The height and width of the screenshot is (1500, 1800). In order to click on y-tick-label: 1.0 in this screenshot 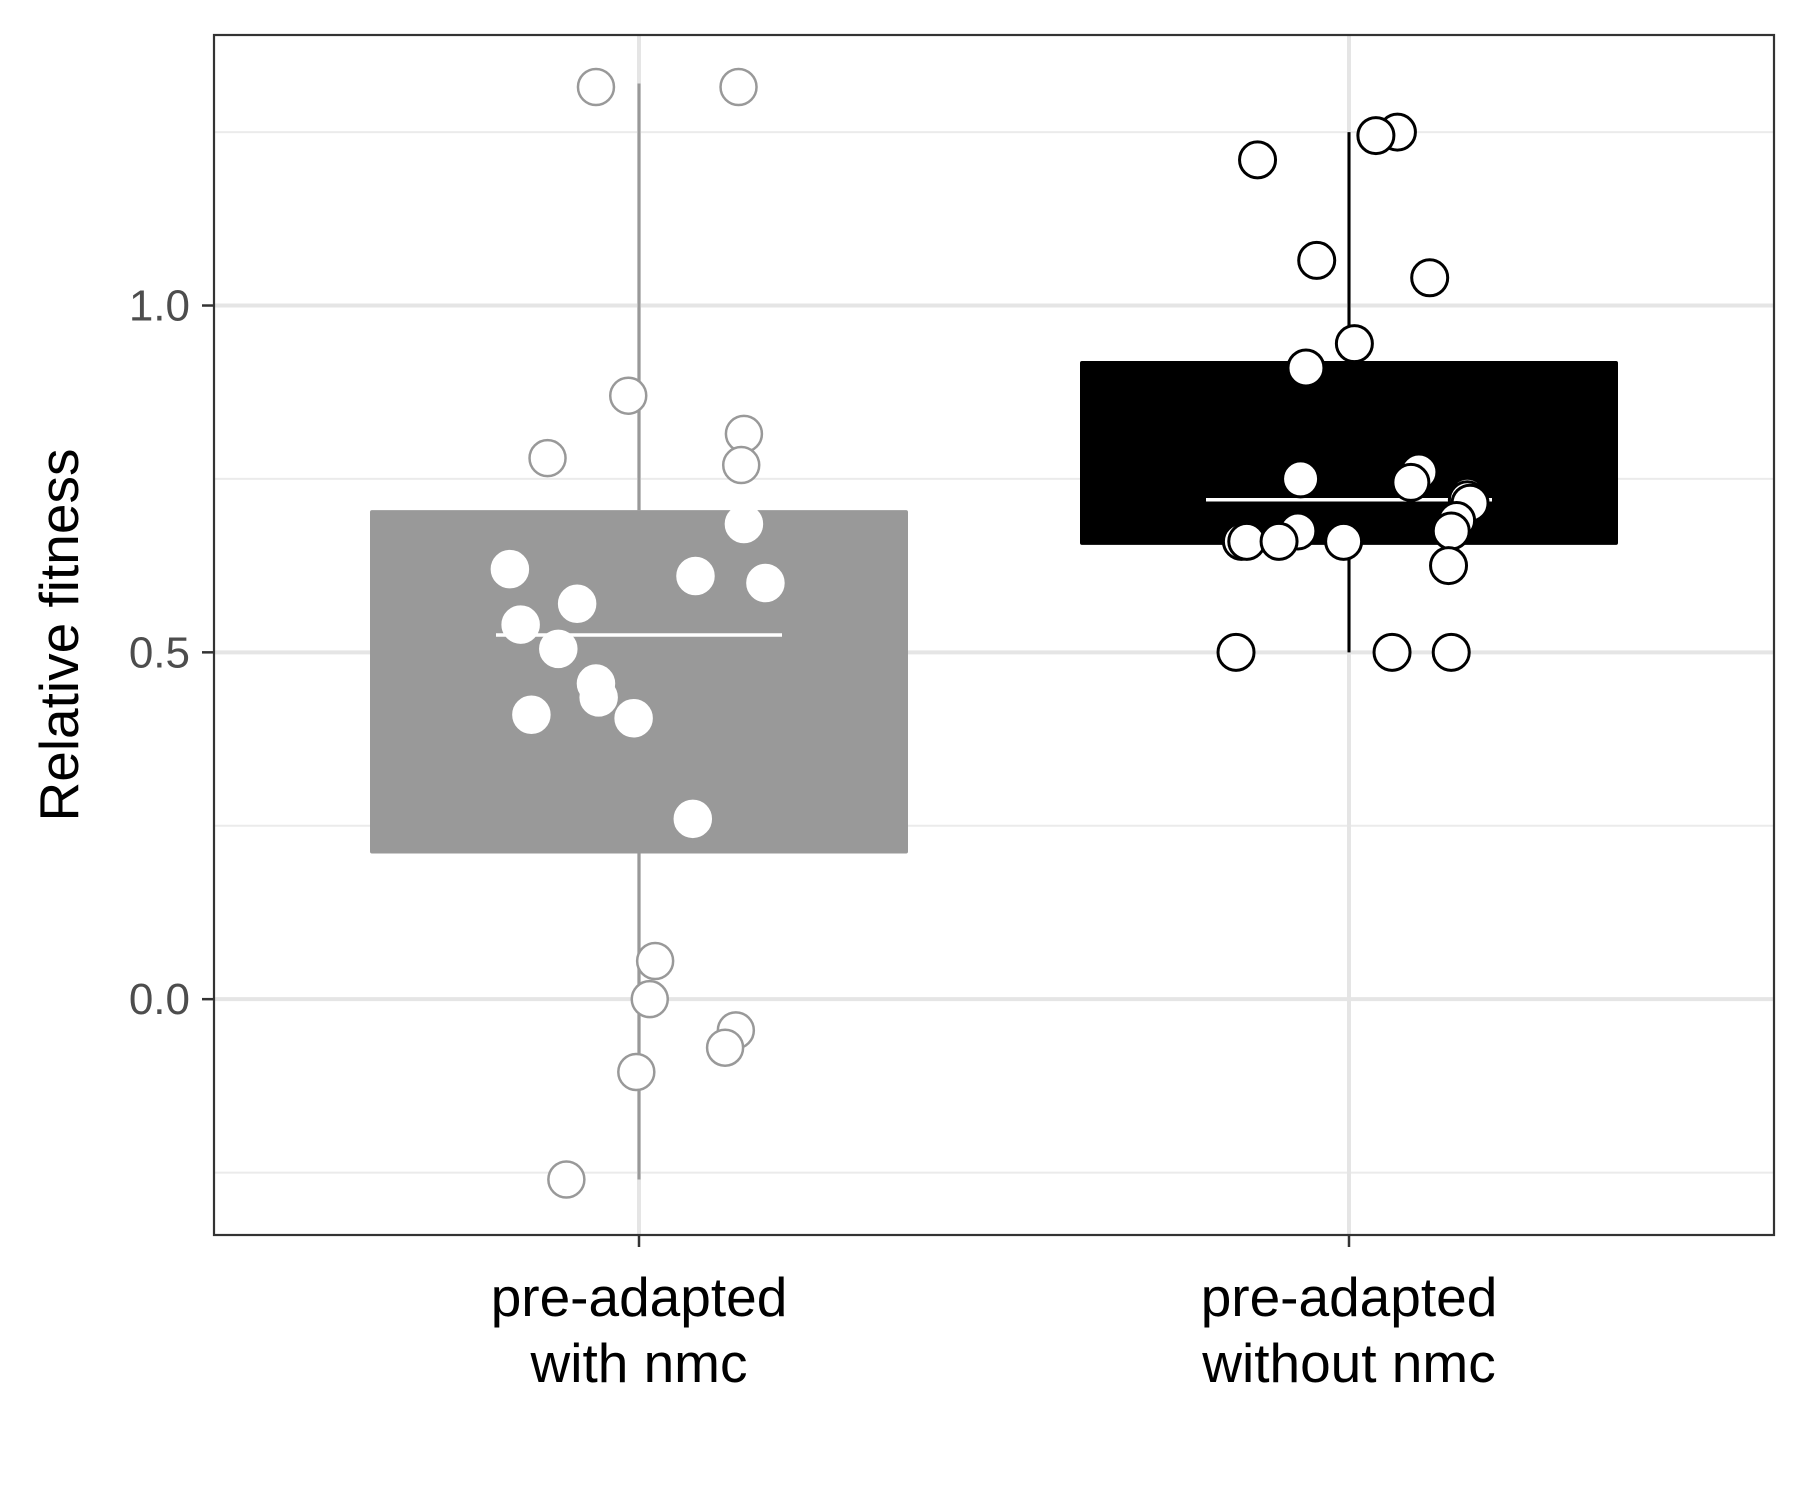, I will do `click(159, 306)`.